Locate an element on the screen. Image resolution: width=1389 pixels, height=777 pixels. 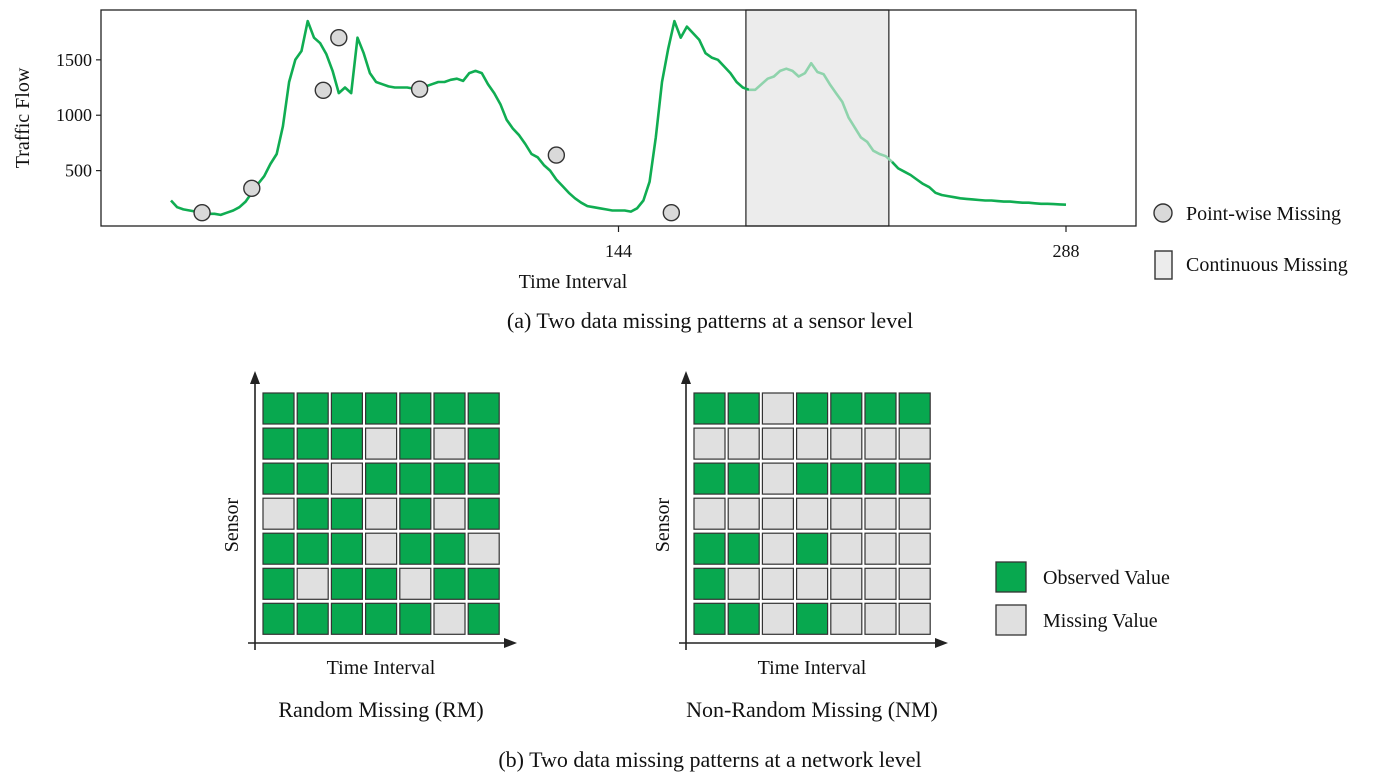
y-tick-label: 1500 is located at coordinates (74, 60).